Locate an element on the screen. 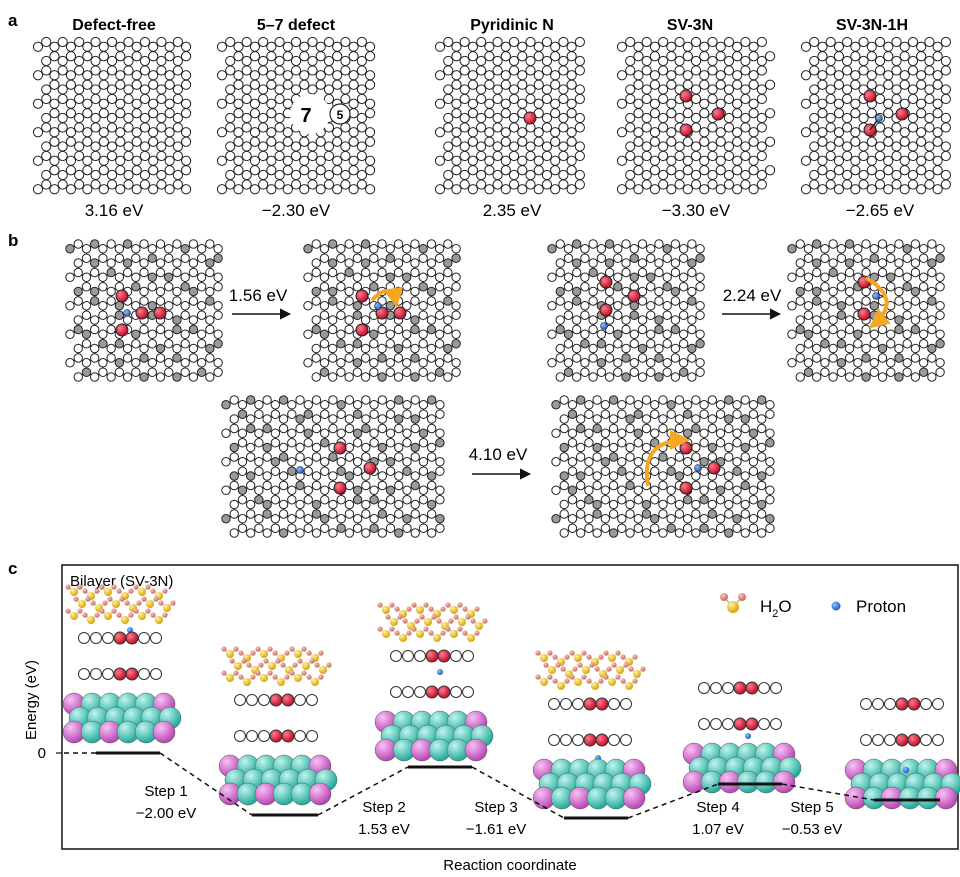 The width and height of the screenshot is (960, 877). formation-energy: −3.30 eV is located at coordinates (696, 210).